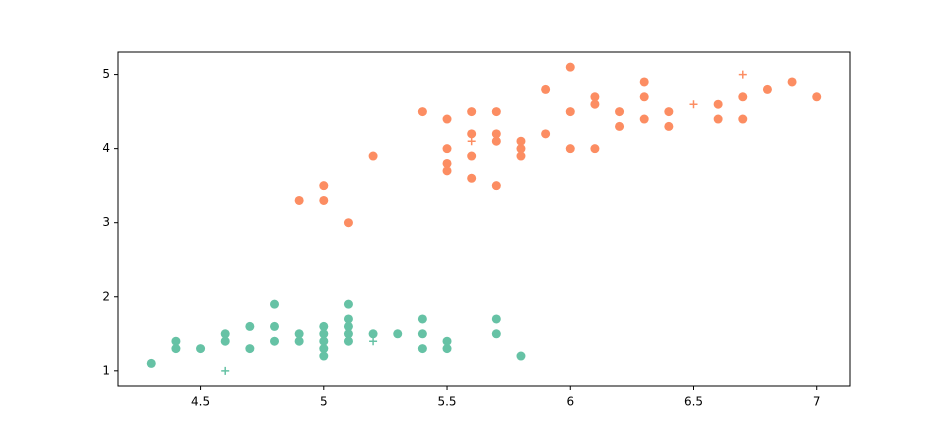 The height and width of the screenshot is (434, 944). Describe the element at coordinates (446, 402) in the screenshot. I see `x-tick-label: 5.5` at that location.